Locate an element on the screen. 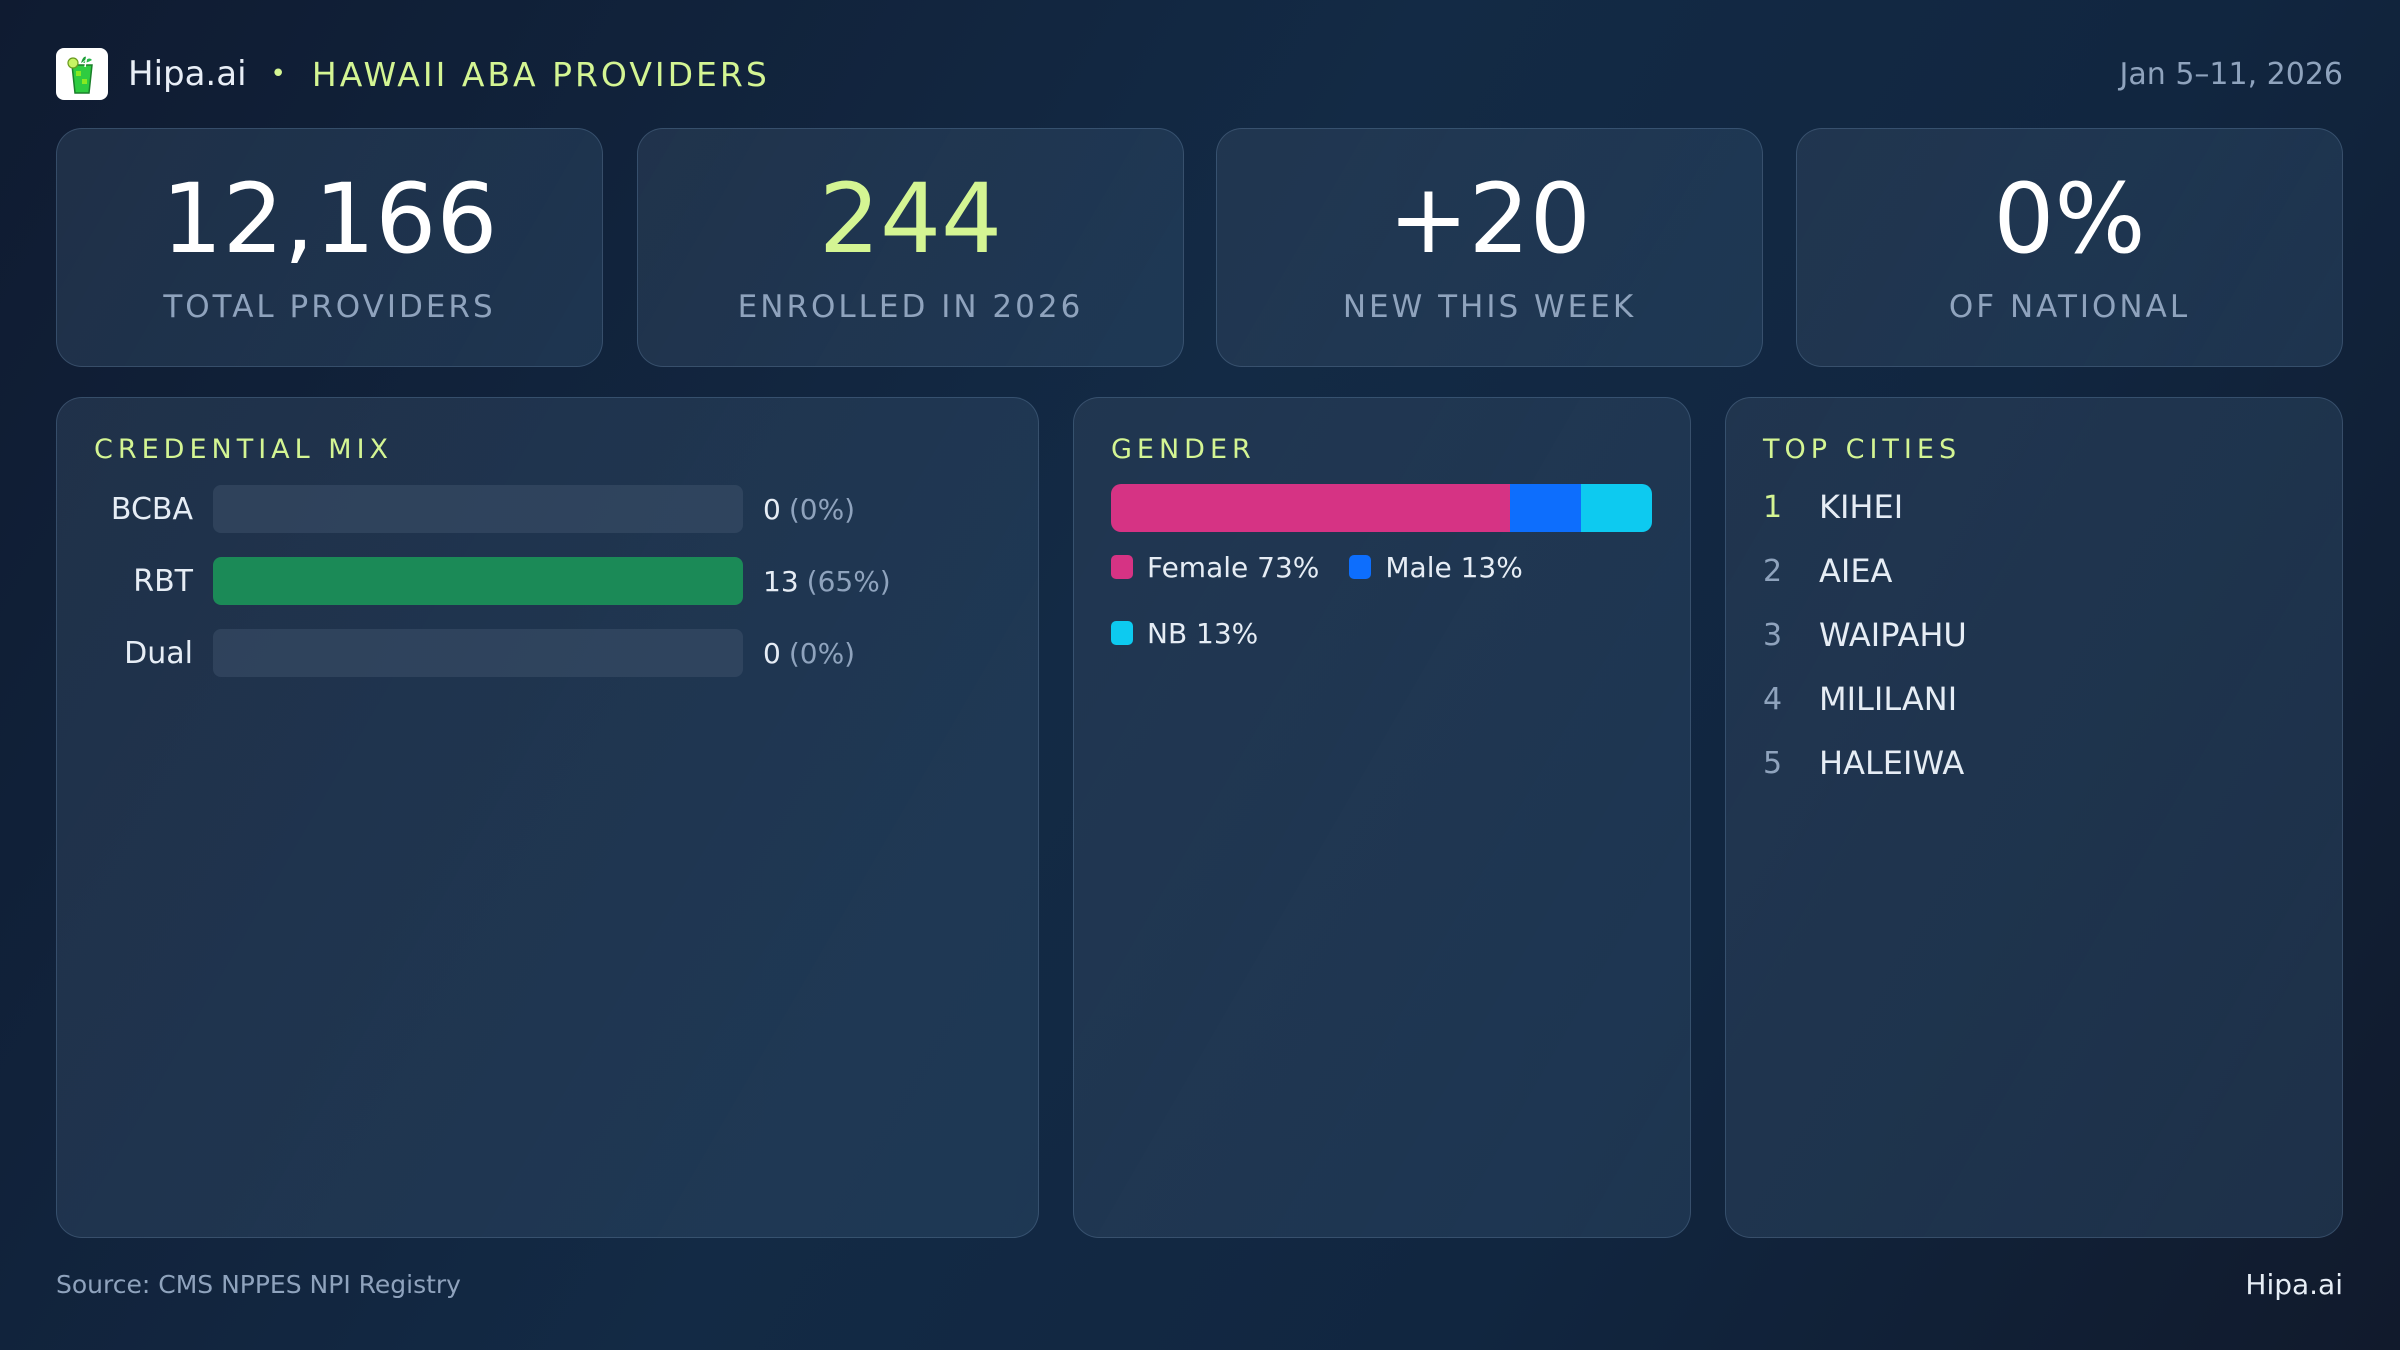  kpi-label: NEW THIS WEEK is located at coordinates (1489, 307).